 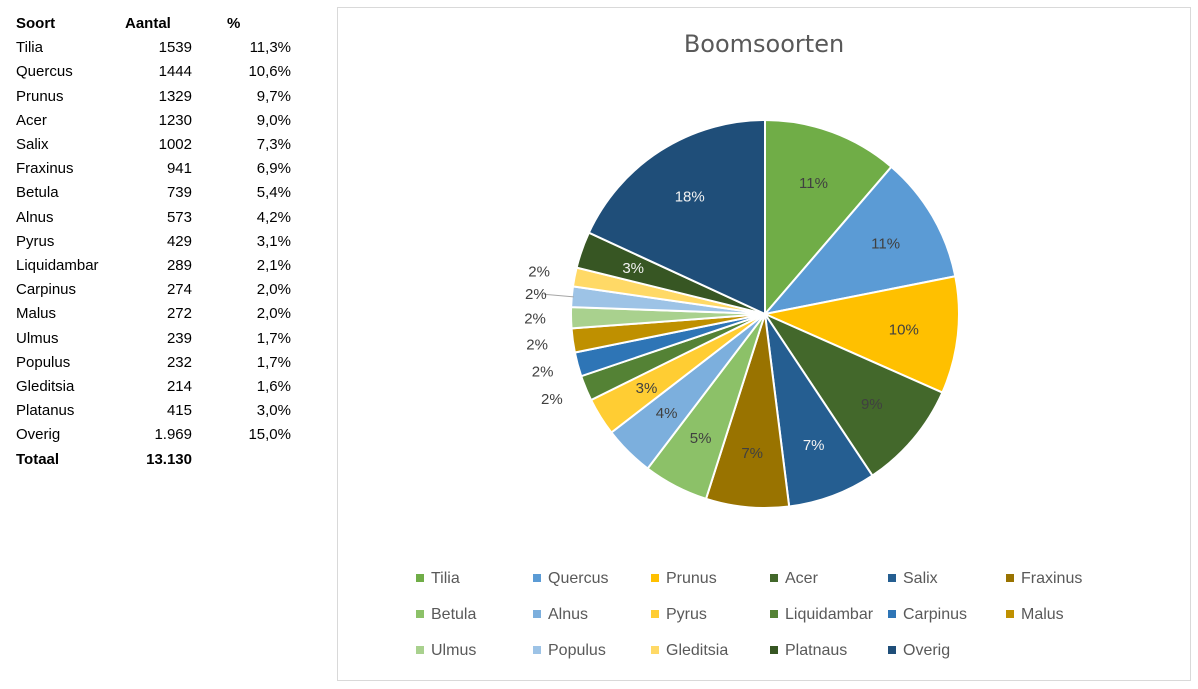 I want to click on cell-pct: 10,6%, so click(x=269, y=72).